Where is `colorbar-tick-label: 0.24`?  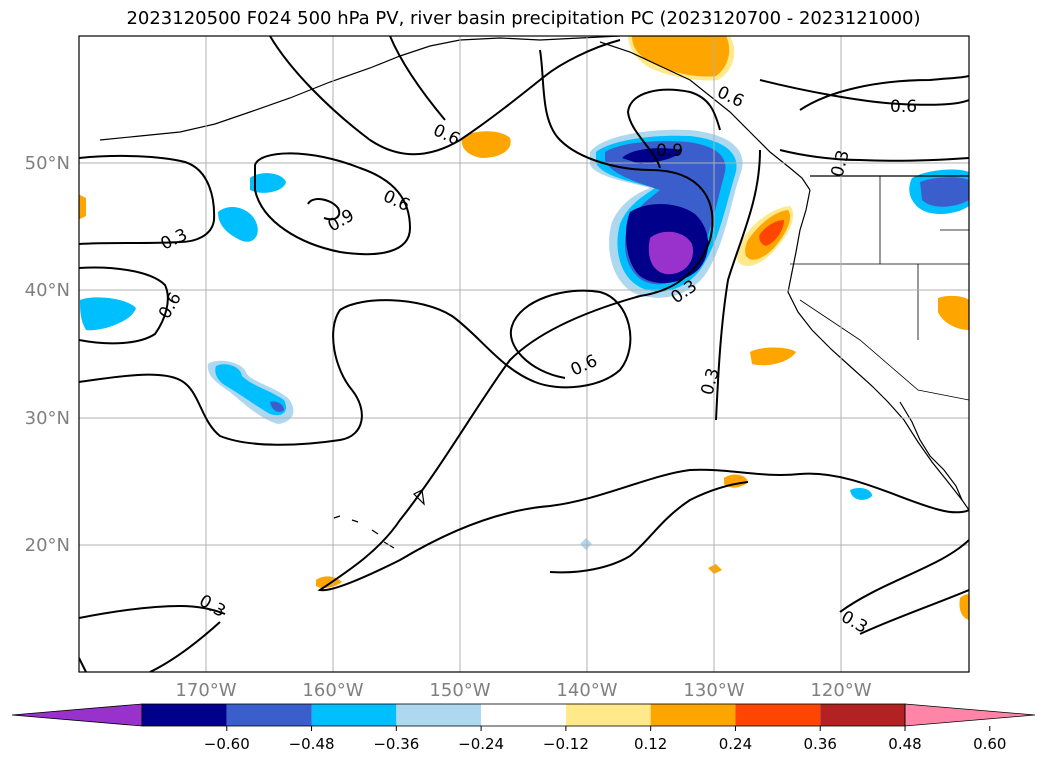
colorbar-tick-label: 0.24 is located at coordinates (735, 744).